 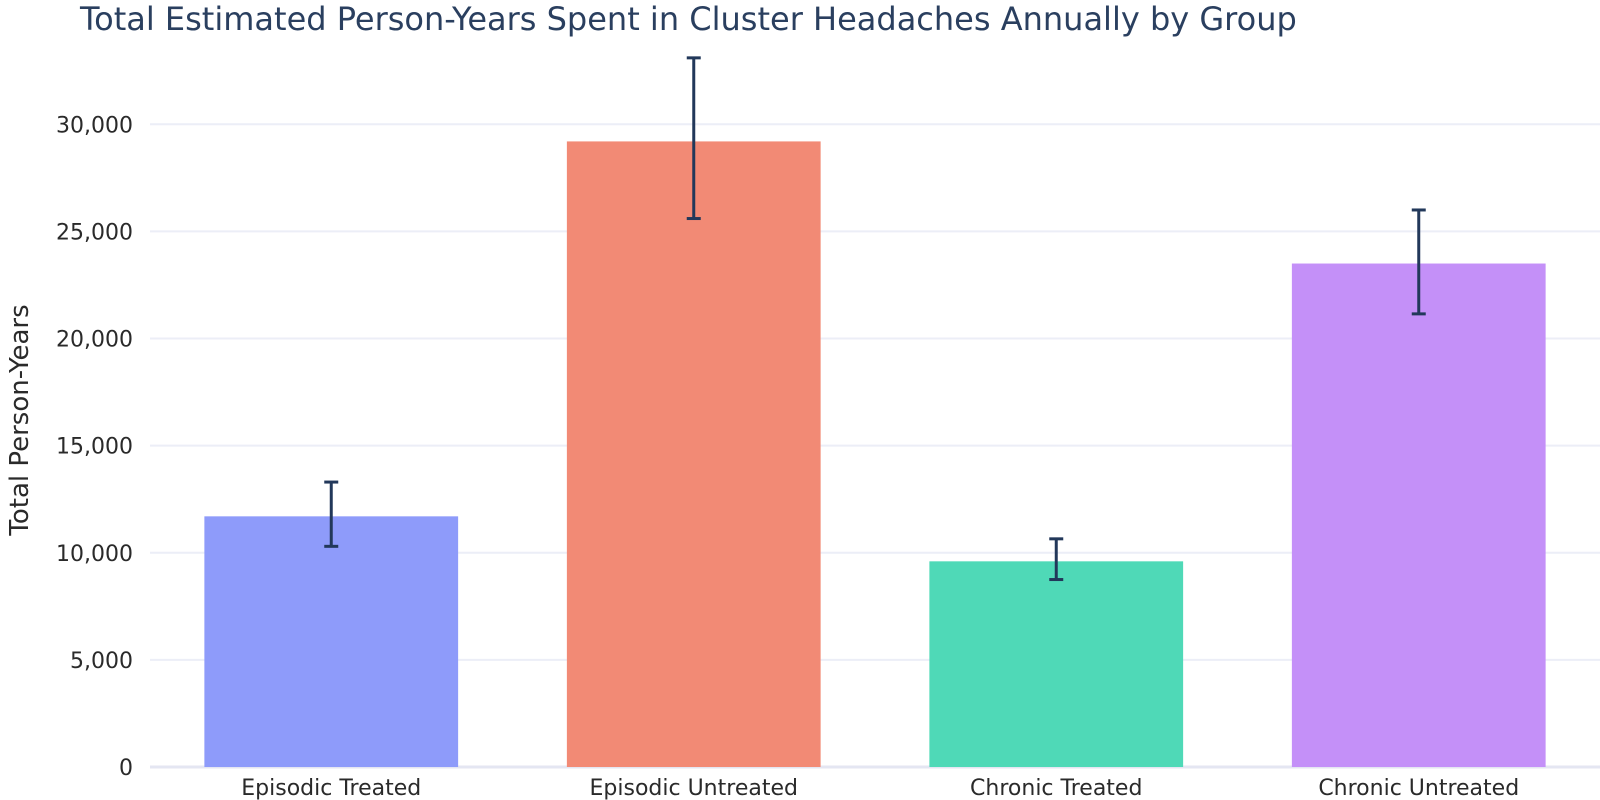 I want to click on y-tick-label: 30,000, so click(x=94, y=125).